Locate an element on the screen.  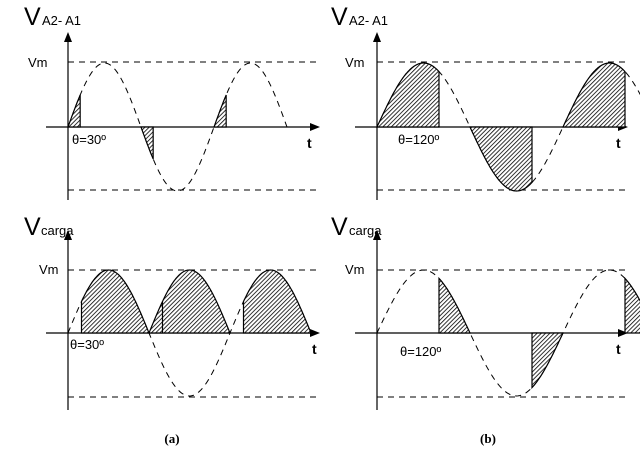
caption-b: (b) is located at coordinates (488, 438).